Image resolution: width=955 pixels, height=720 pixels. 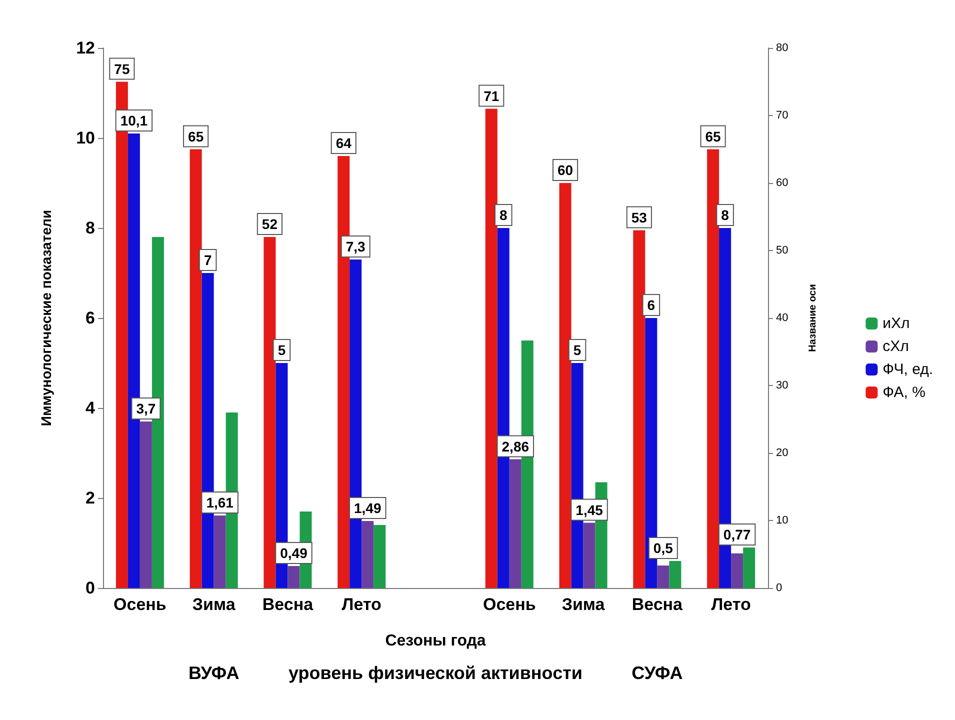 I want to click on data-label: 6, so click(x=651, y=305).